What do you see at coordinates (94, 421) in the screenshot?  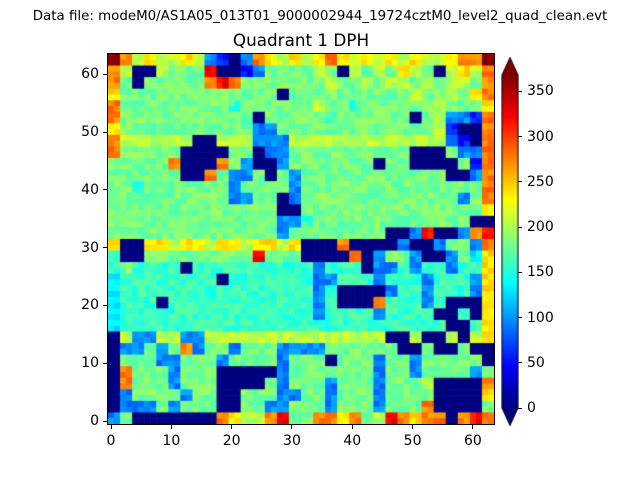 I see `y-axis-tick-label: 0` at bounding box center [94, 421].